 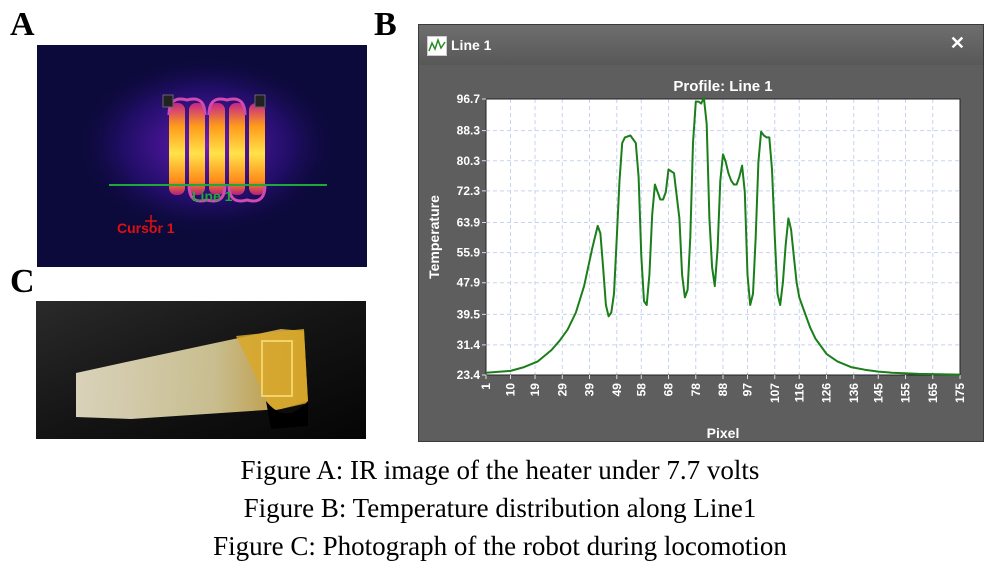 I want to click on x-tick-label: 58, so click(x=641, y=390).